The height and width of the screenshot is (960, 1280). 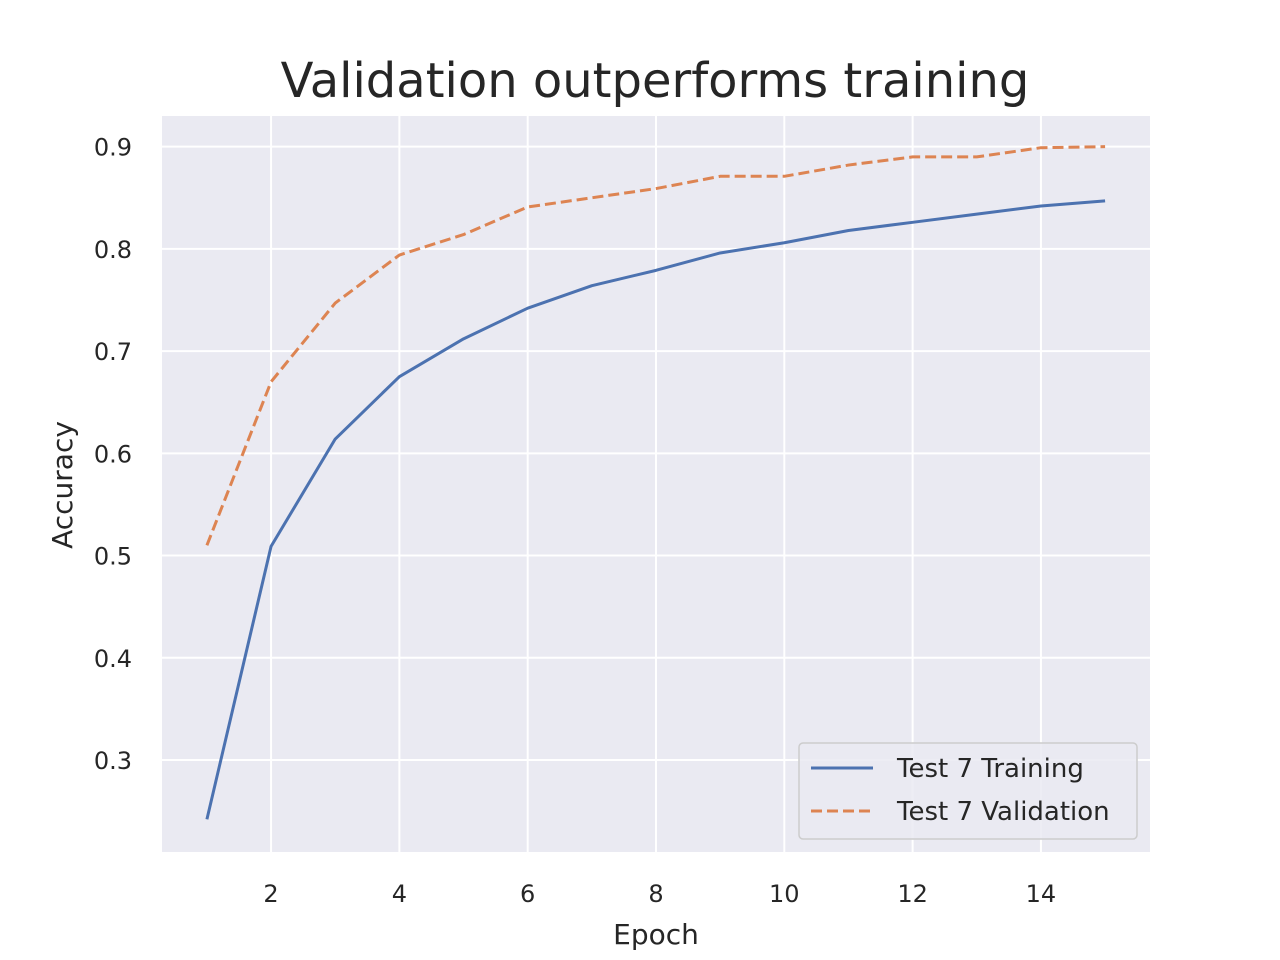 What do you see at coordinates (1003, 812) in the screenshot?
I see `legend-label-2: Test 7 Validation` at bounding box center [1003, 812].